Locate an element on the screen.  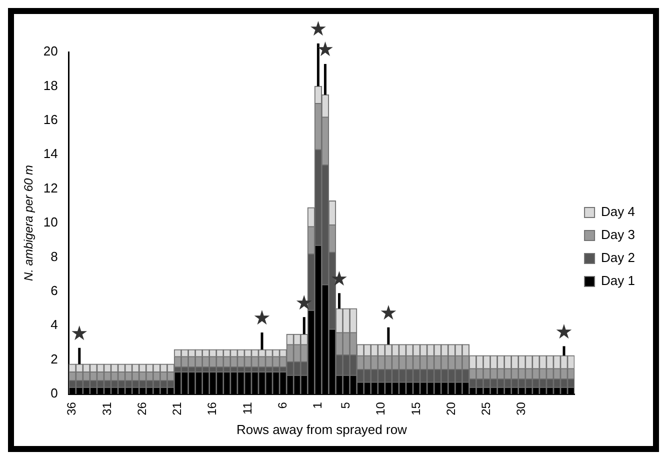
x-tick-label: 6 is located at coordinates (282, 405).